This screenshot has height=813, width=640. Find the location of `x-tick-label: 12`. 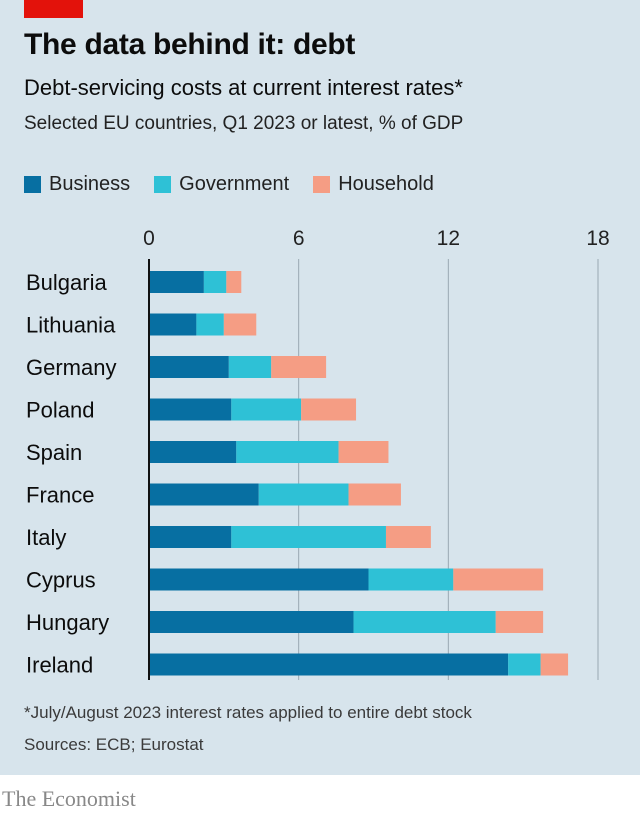

x-tick-label: 12 is located at coordinates (448, 238).